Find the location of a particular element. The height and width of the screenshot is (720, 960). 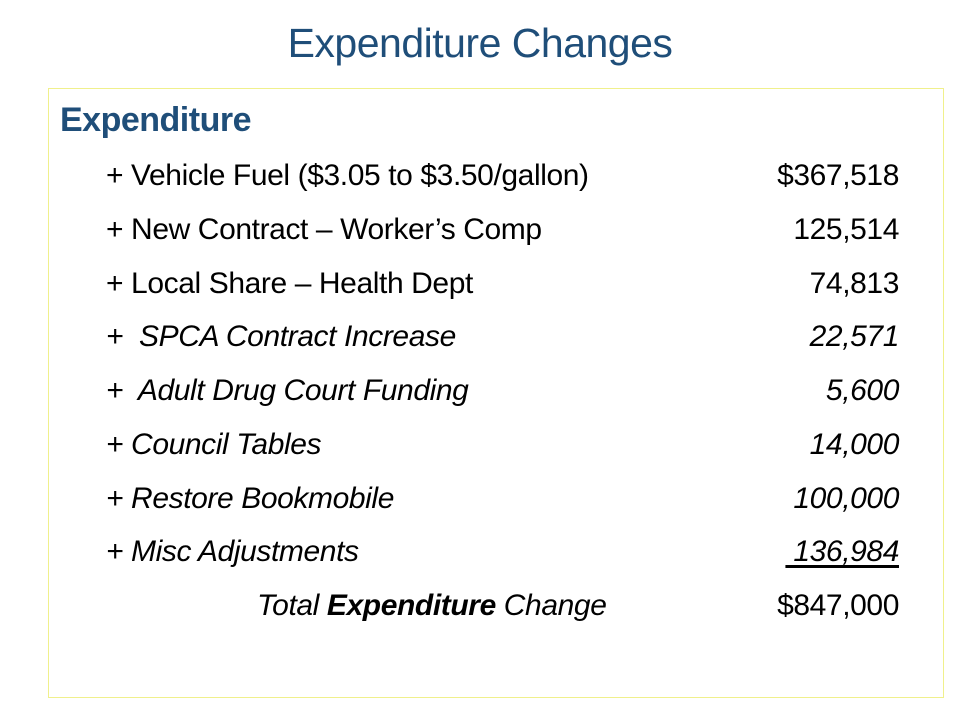

line-item-health-dept: + Local Share – Health Dept 74,813 is located at coordinates (497, 287).